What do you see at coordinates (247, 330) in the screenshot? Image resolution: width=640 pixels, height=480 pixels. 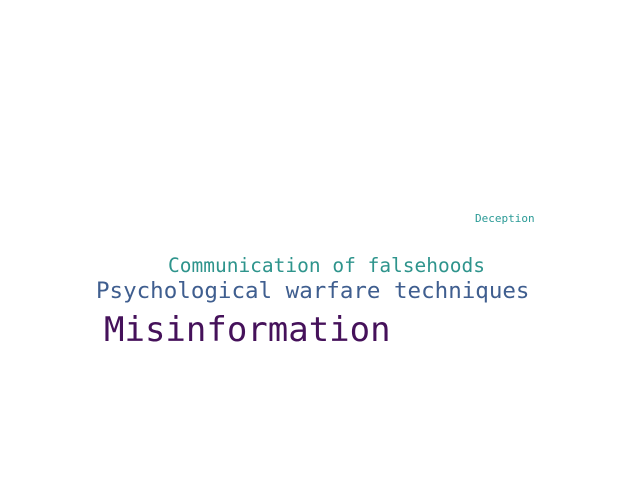 I see `word-misinformation: Misinformation` at bounding box center [247, 330].